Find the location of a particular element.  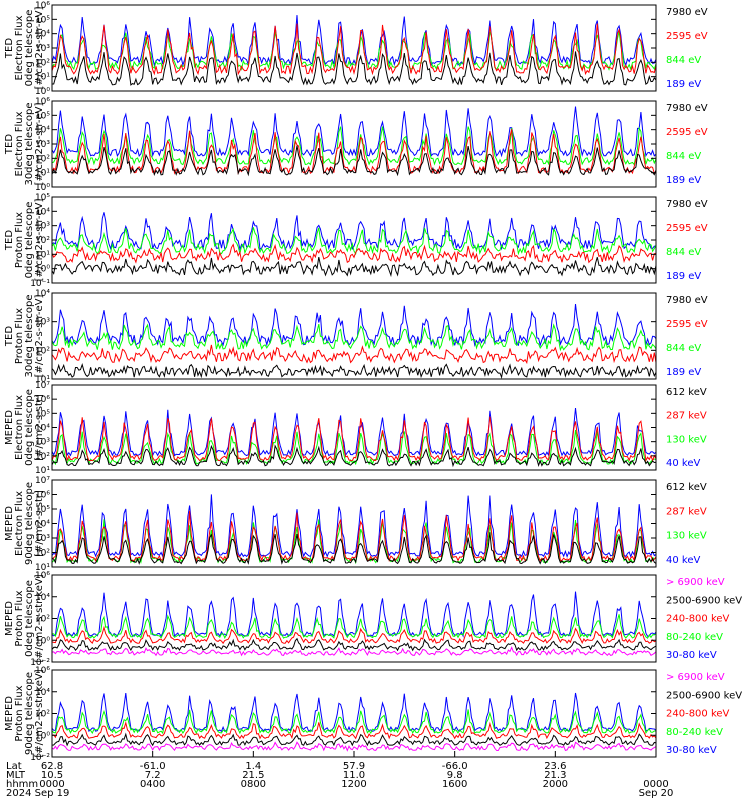

legend-entry: 30-80 keV is located at coordinates (691, 655).